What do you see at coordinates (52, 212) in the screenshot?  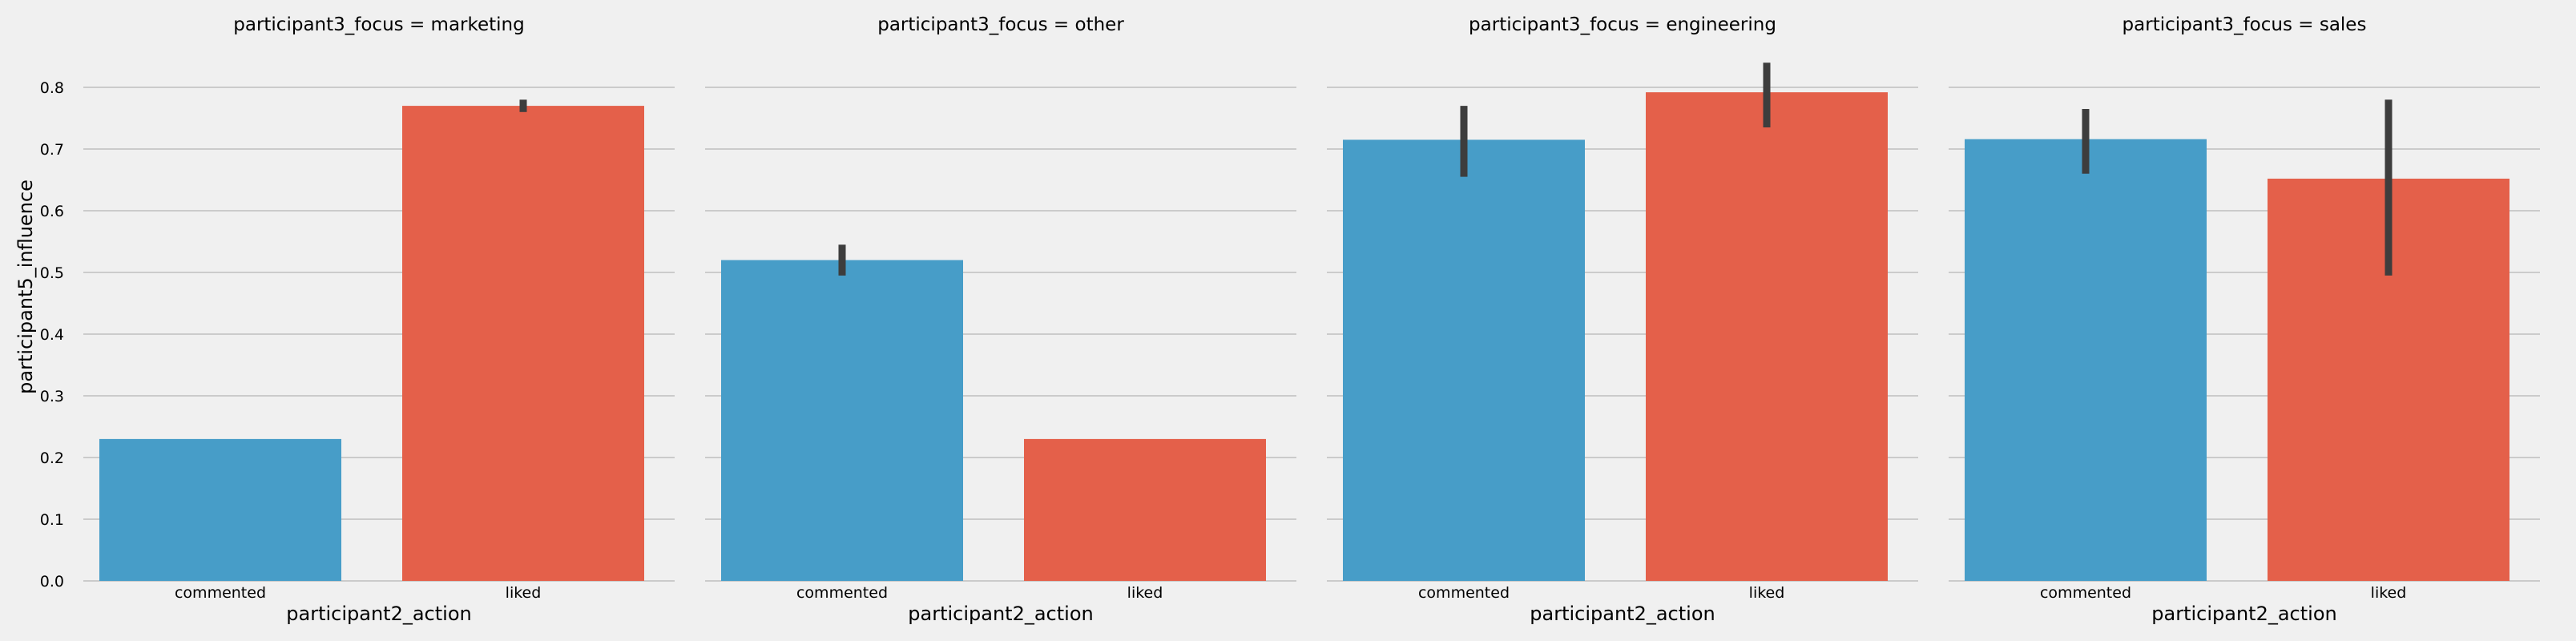 I see `y-tick-label: 0.6` at bounding box center [52, 212].